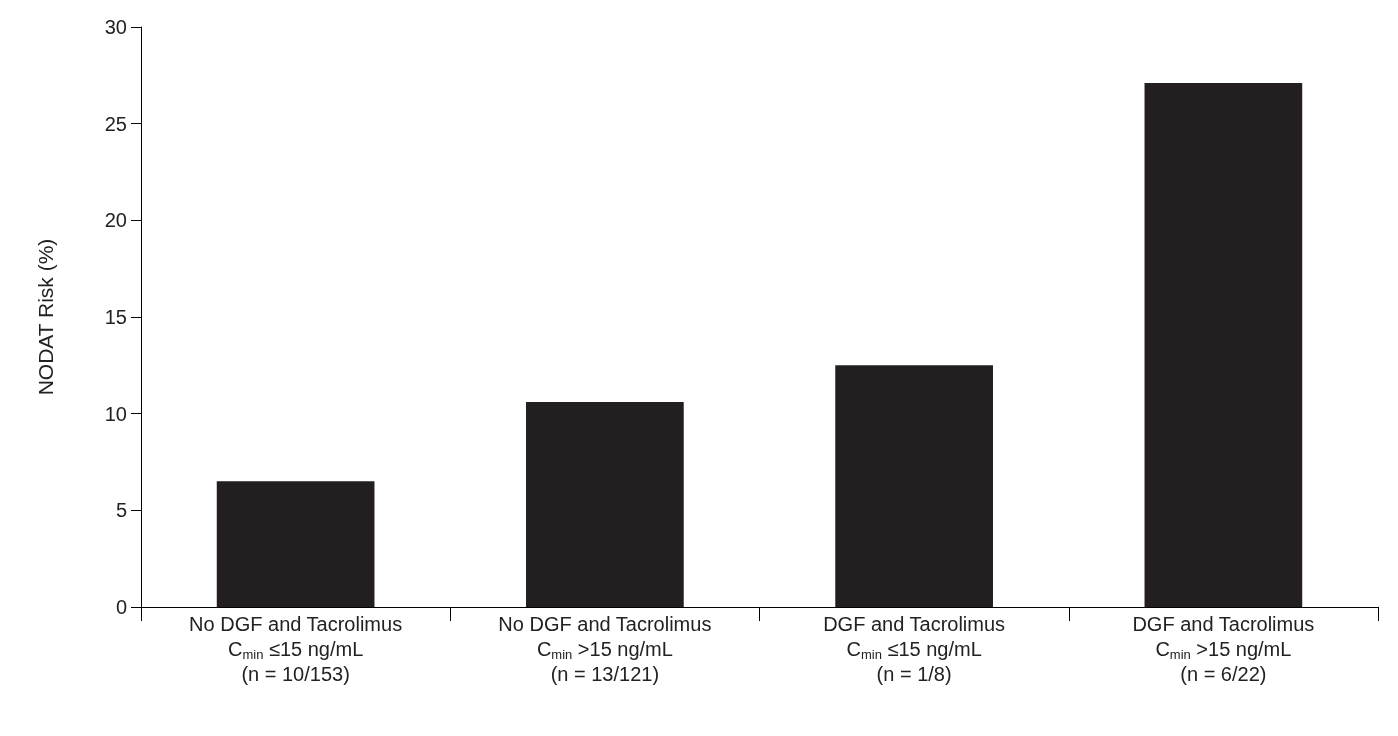 Image resolution: width=1398 pixels, height=736 pixels. I want to click on y-tick-label: 20, so click(115, 220).